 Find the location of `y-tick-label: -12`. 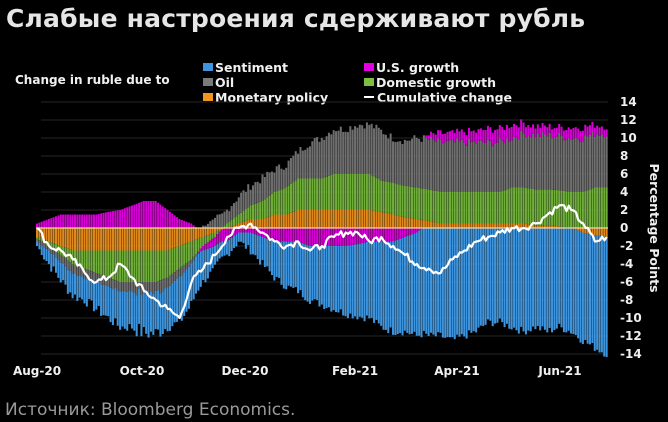

y-tick-label: -12 is located at coordinates (631, 336).